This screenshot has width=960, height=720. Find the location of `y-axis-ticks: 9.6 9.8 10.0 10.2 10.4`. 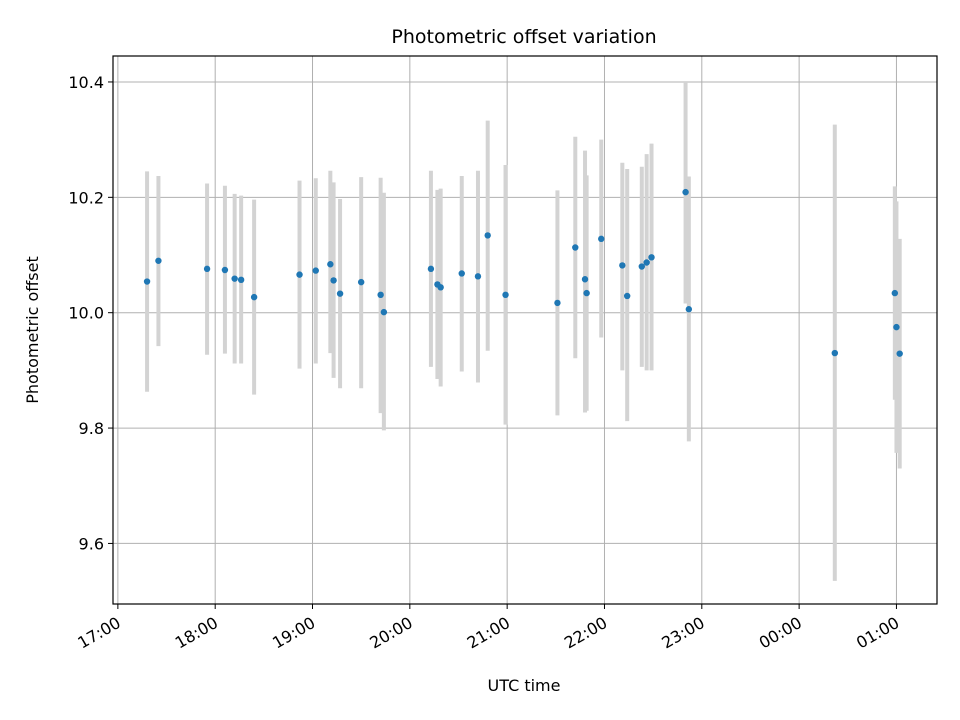

y-axis-ticks: 9.6 9.8 10.0 10.2 10.4 is located at coordinates (90, 313).